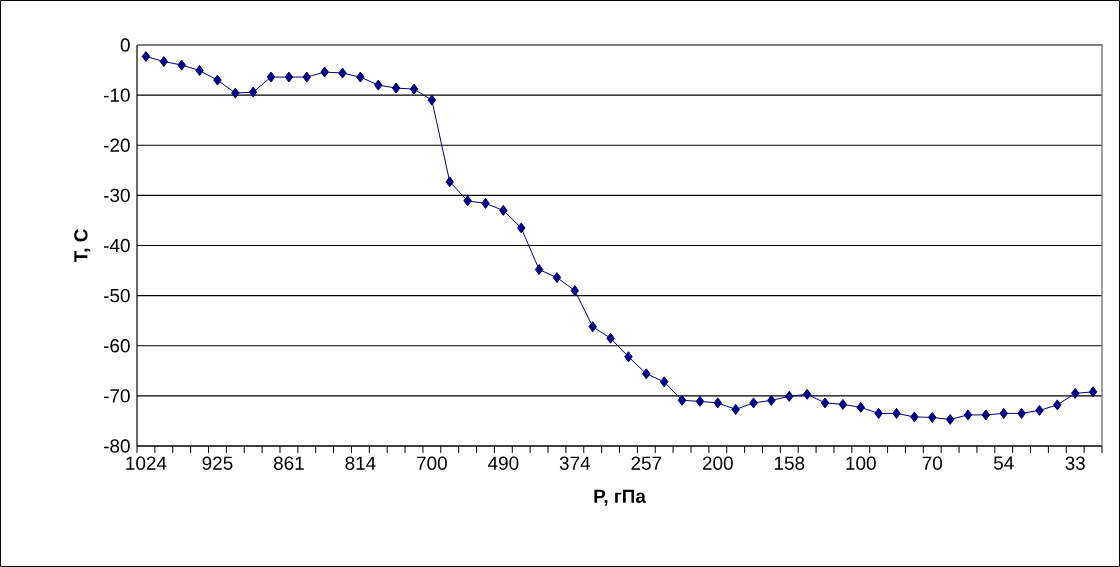 The height and width of the screenshot is (567, 1120). I want to click on y-tick-label: 0, so click(125, 45).